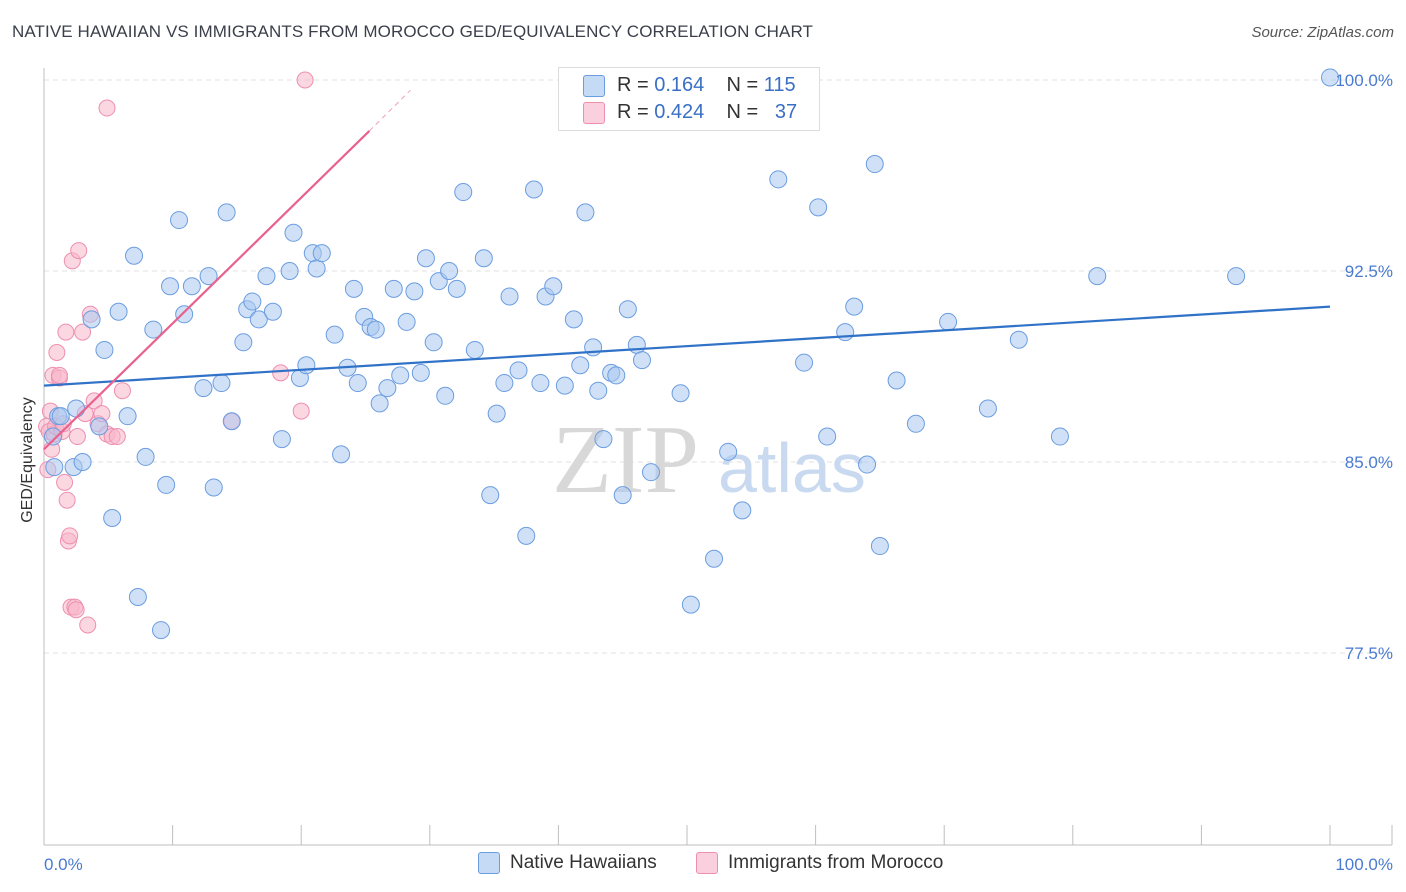 This screenshot has height=892, width=1406. I want to click on legend-item-hawaiian: Native Hawaiians, so click(567, 863).